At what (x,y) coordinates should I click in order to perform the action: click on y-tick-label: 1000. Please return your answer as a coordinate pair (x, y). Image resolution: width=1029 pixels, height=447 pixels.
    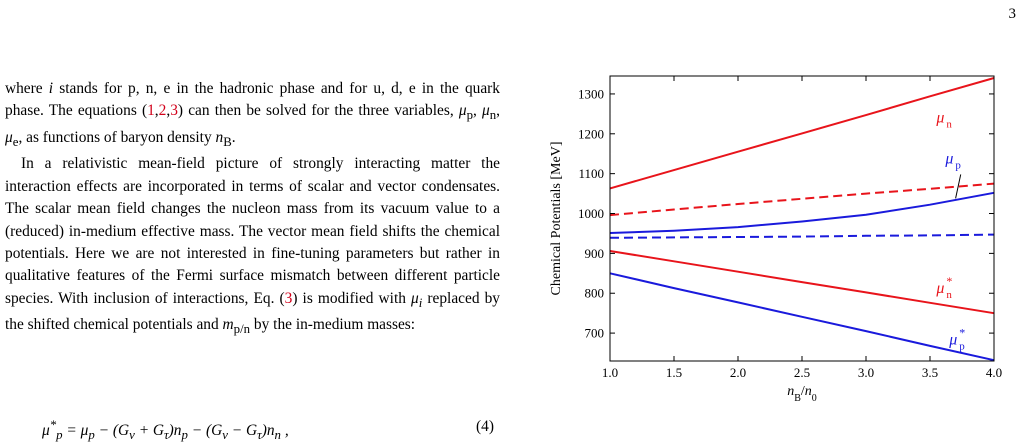
    Looking at the image, I should click on (591, 213).